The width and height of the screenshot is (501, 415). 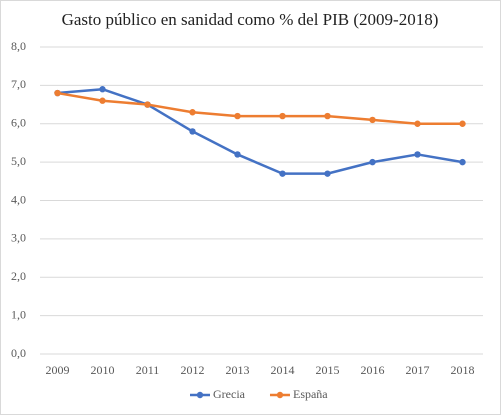 I want to click on y-tick-label: 2,0, so click(x=18, y=276).